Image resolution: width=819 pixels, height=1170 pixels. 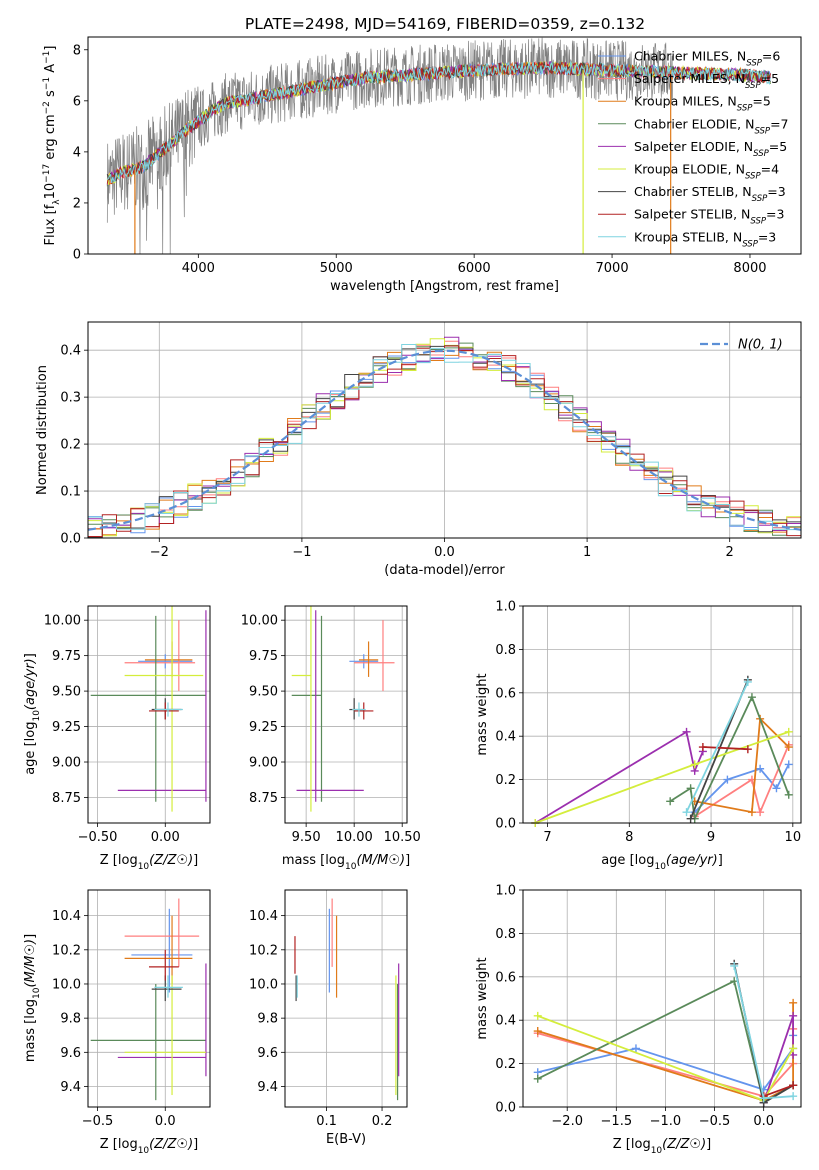 What do you see at coordinates (617, 1121) in the screenshot?
I see `x-tick-label: −1.5` at bounding box center [617, 1121].